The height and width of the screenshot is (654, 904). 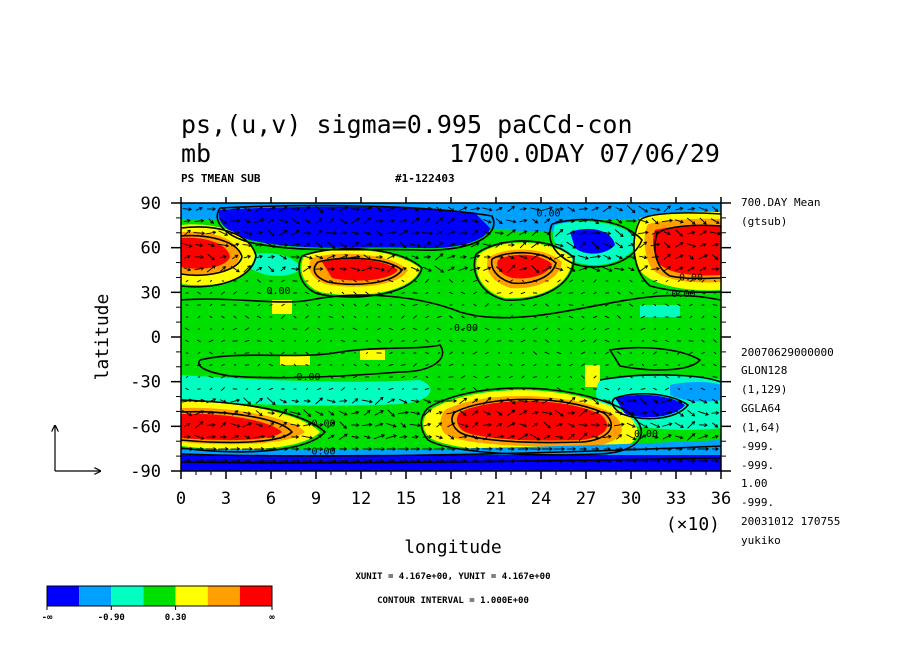 What do you see at coordinates (780, 202) in the screenshot?
I see `info-line: 700.DAY Mean` at bounding box center [780, 202].